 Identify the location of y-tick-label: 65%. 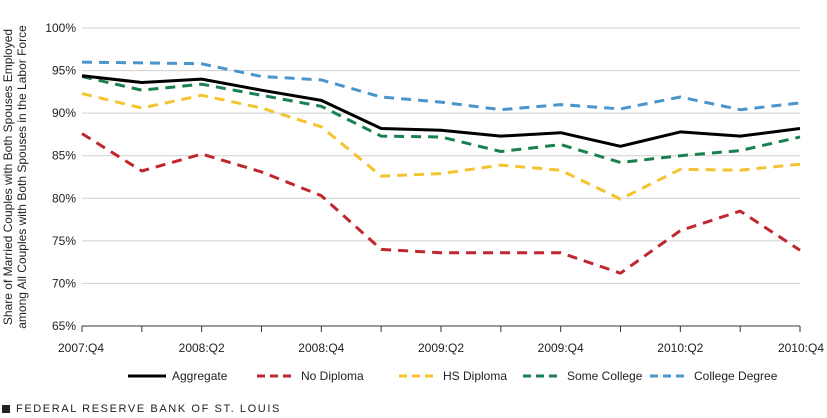
(64, 326).